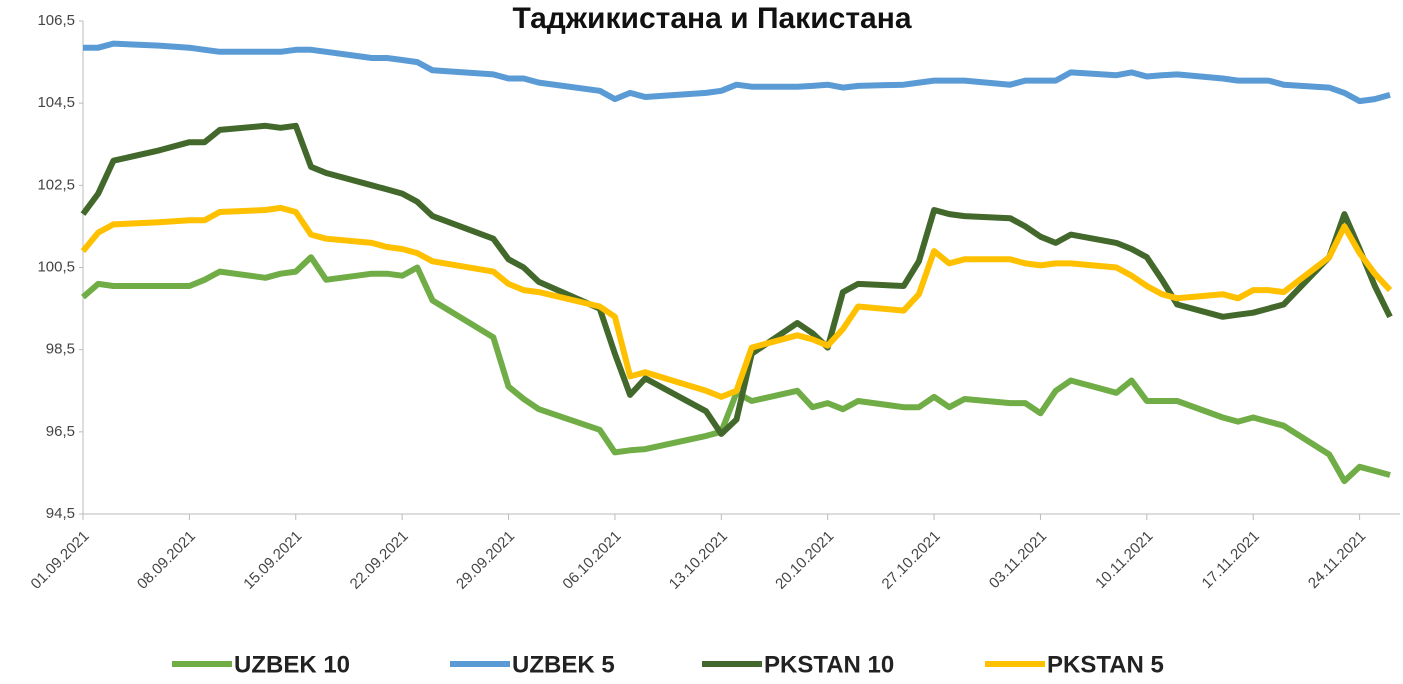  I want to click on y-tick-label: 104,5, so click(56, 102).